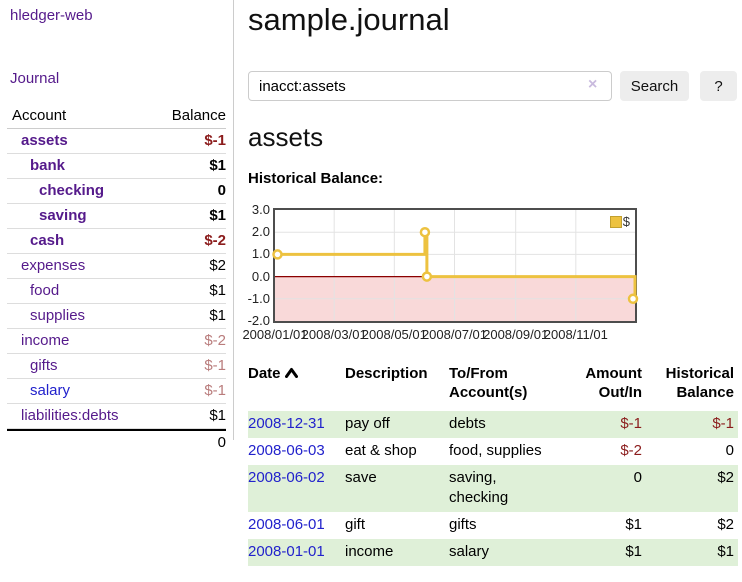 This screenshot has height=582, width=742. I want to click on account-row: liabilities:debts $1, so click(116, 416).